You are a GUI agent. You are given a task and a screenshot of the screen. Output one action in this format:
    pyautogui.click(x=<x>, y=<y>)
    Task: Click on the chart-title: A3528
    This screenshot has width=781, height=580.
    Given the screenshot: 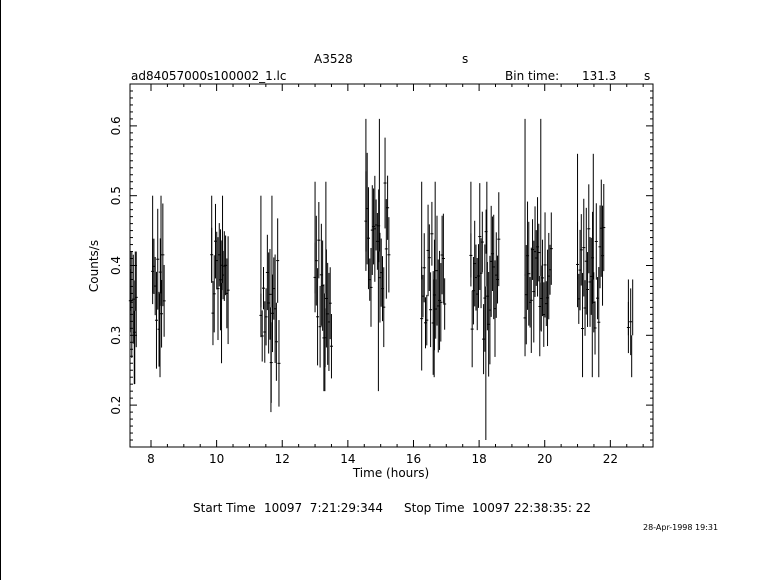 What is the action you would take?
    pyautogui.click(x=333, y=59)
    